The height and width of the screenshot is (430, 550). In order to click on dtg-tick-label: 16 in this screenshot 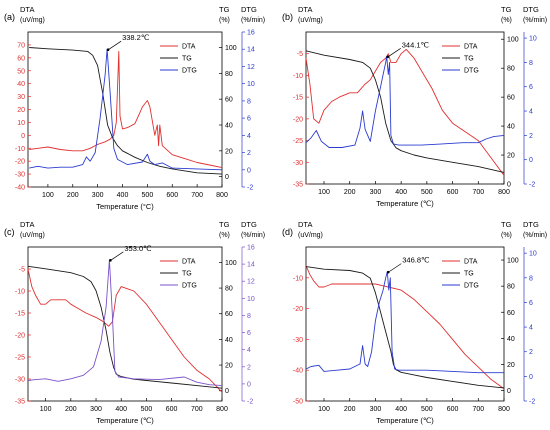, I will do `click(251, 248)`.